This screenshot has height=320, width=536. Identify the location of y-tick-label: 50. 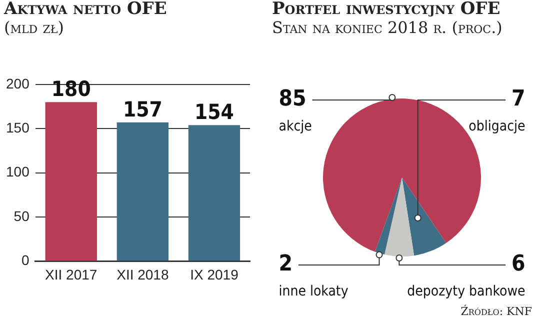
(22, 216).